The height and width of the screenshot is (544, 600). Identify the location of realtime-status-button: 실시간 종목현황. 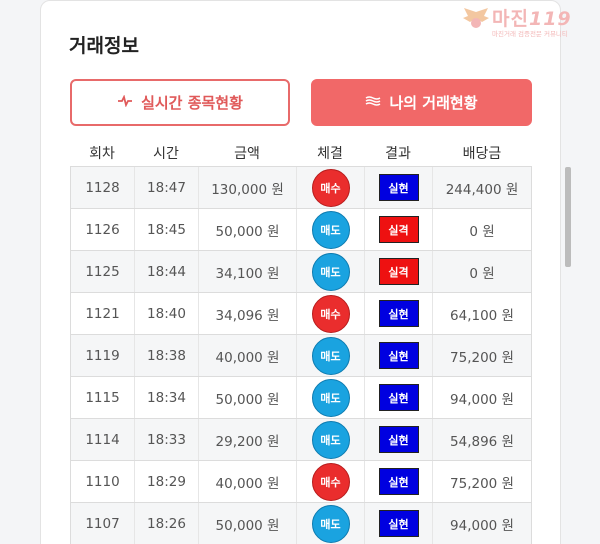
(180, 102).